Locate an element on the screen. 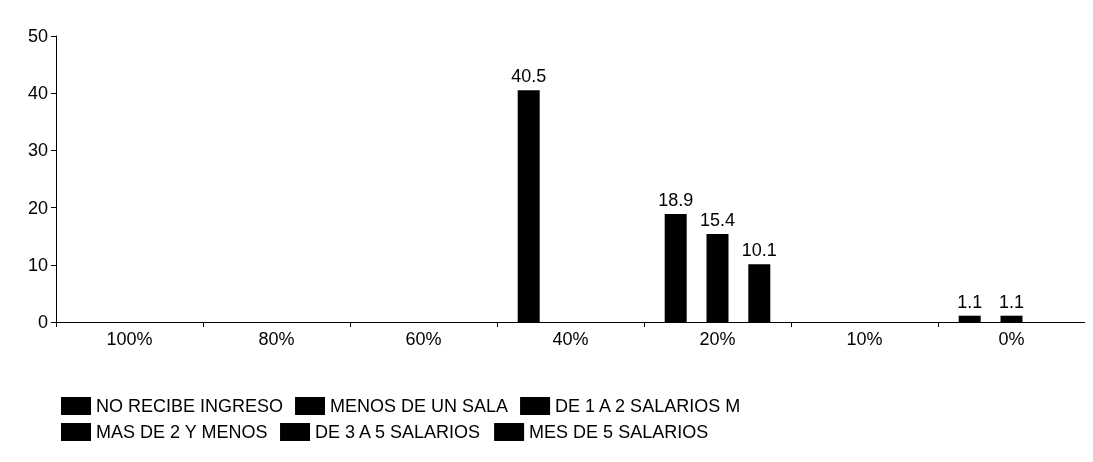 The image size is (1093, 462). legend-label: MES DE 5 SALARIOS is located at coordinates (619, 432).